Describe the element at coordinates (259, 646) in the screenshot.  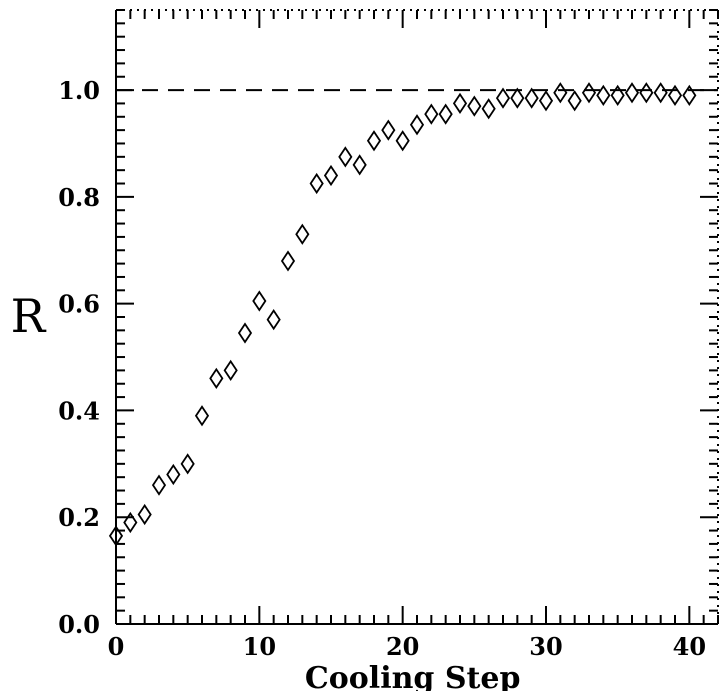
I see `x-tick-label: 10` at that location.